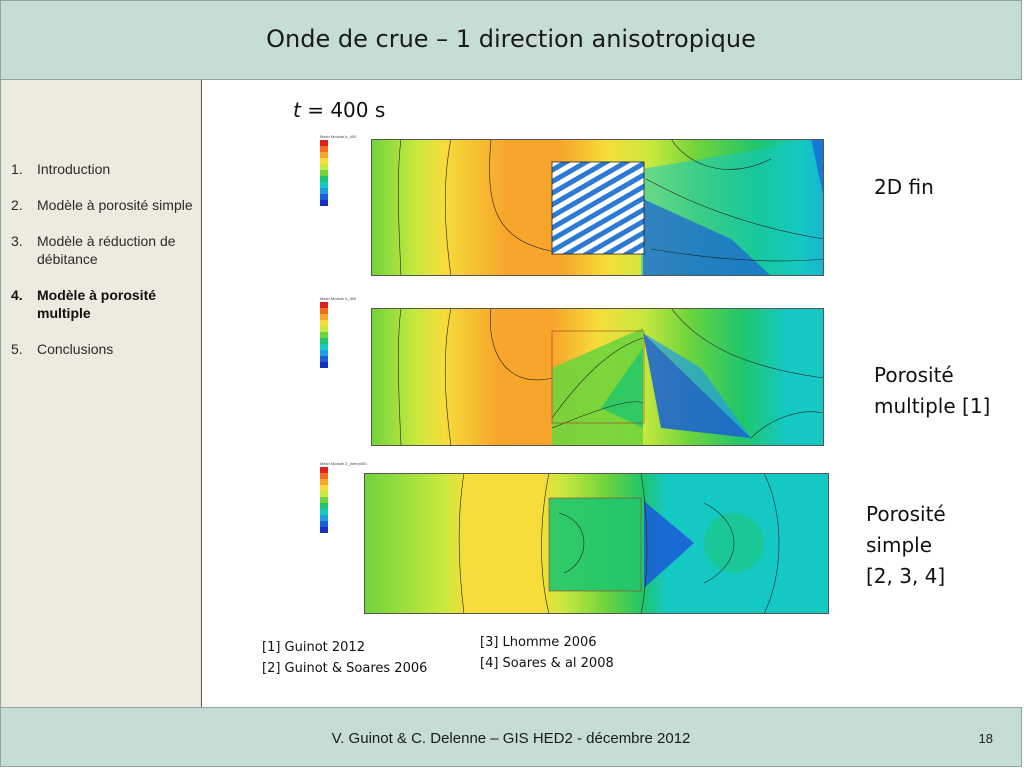 The height and width of the screenshot is (768, 1024). Describe the element at coordinates (932, 406) in the screenshot. I see `label-line: multiple [1]` at that location.